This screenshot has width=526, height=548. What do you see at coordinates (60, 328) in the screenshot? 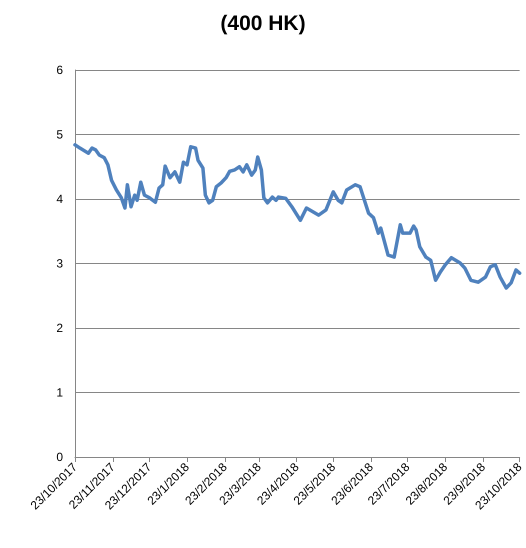
I see `y-tick-label: 2` at bounding box center [60, 328].